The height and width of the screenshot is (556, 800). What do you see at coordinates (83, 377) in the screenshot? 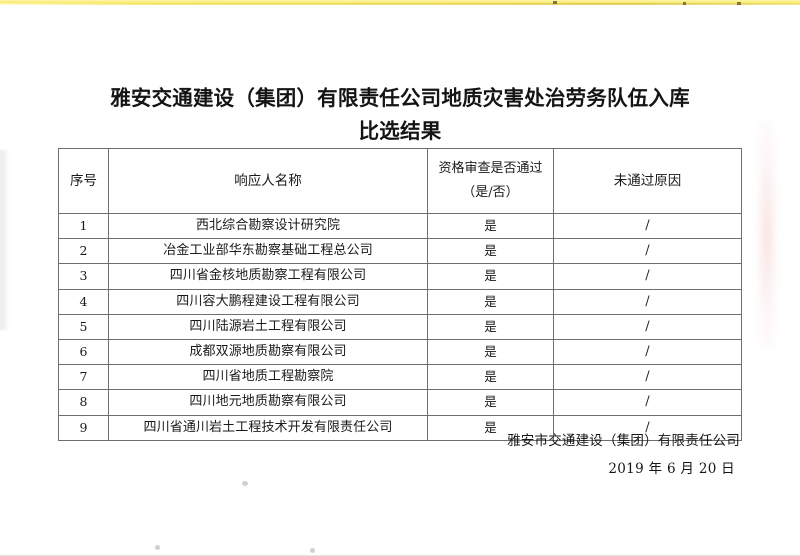
I see `cell-serial-number: 7` at bounding box center [83, 377].